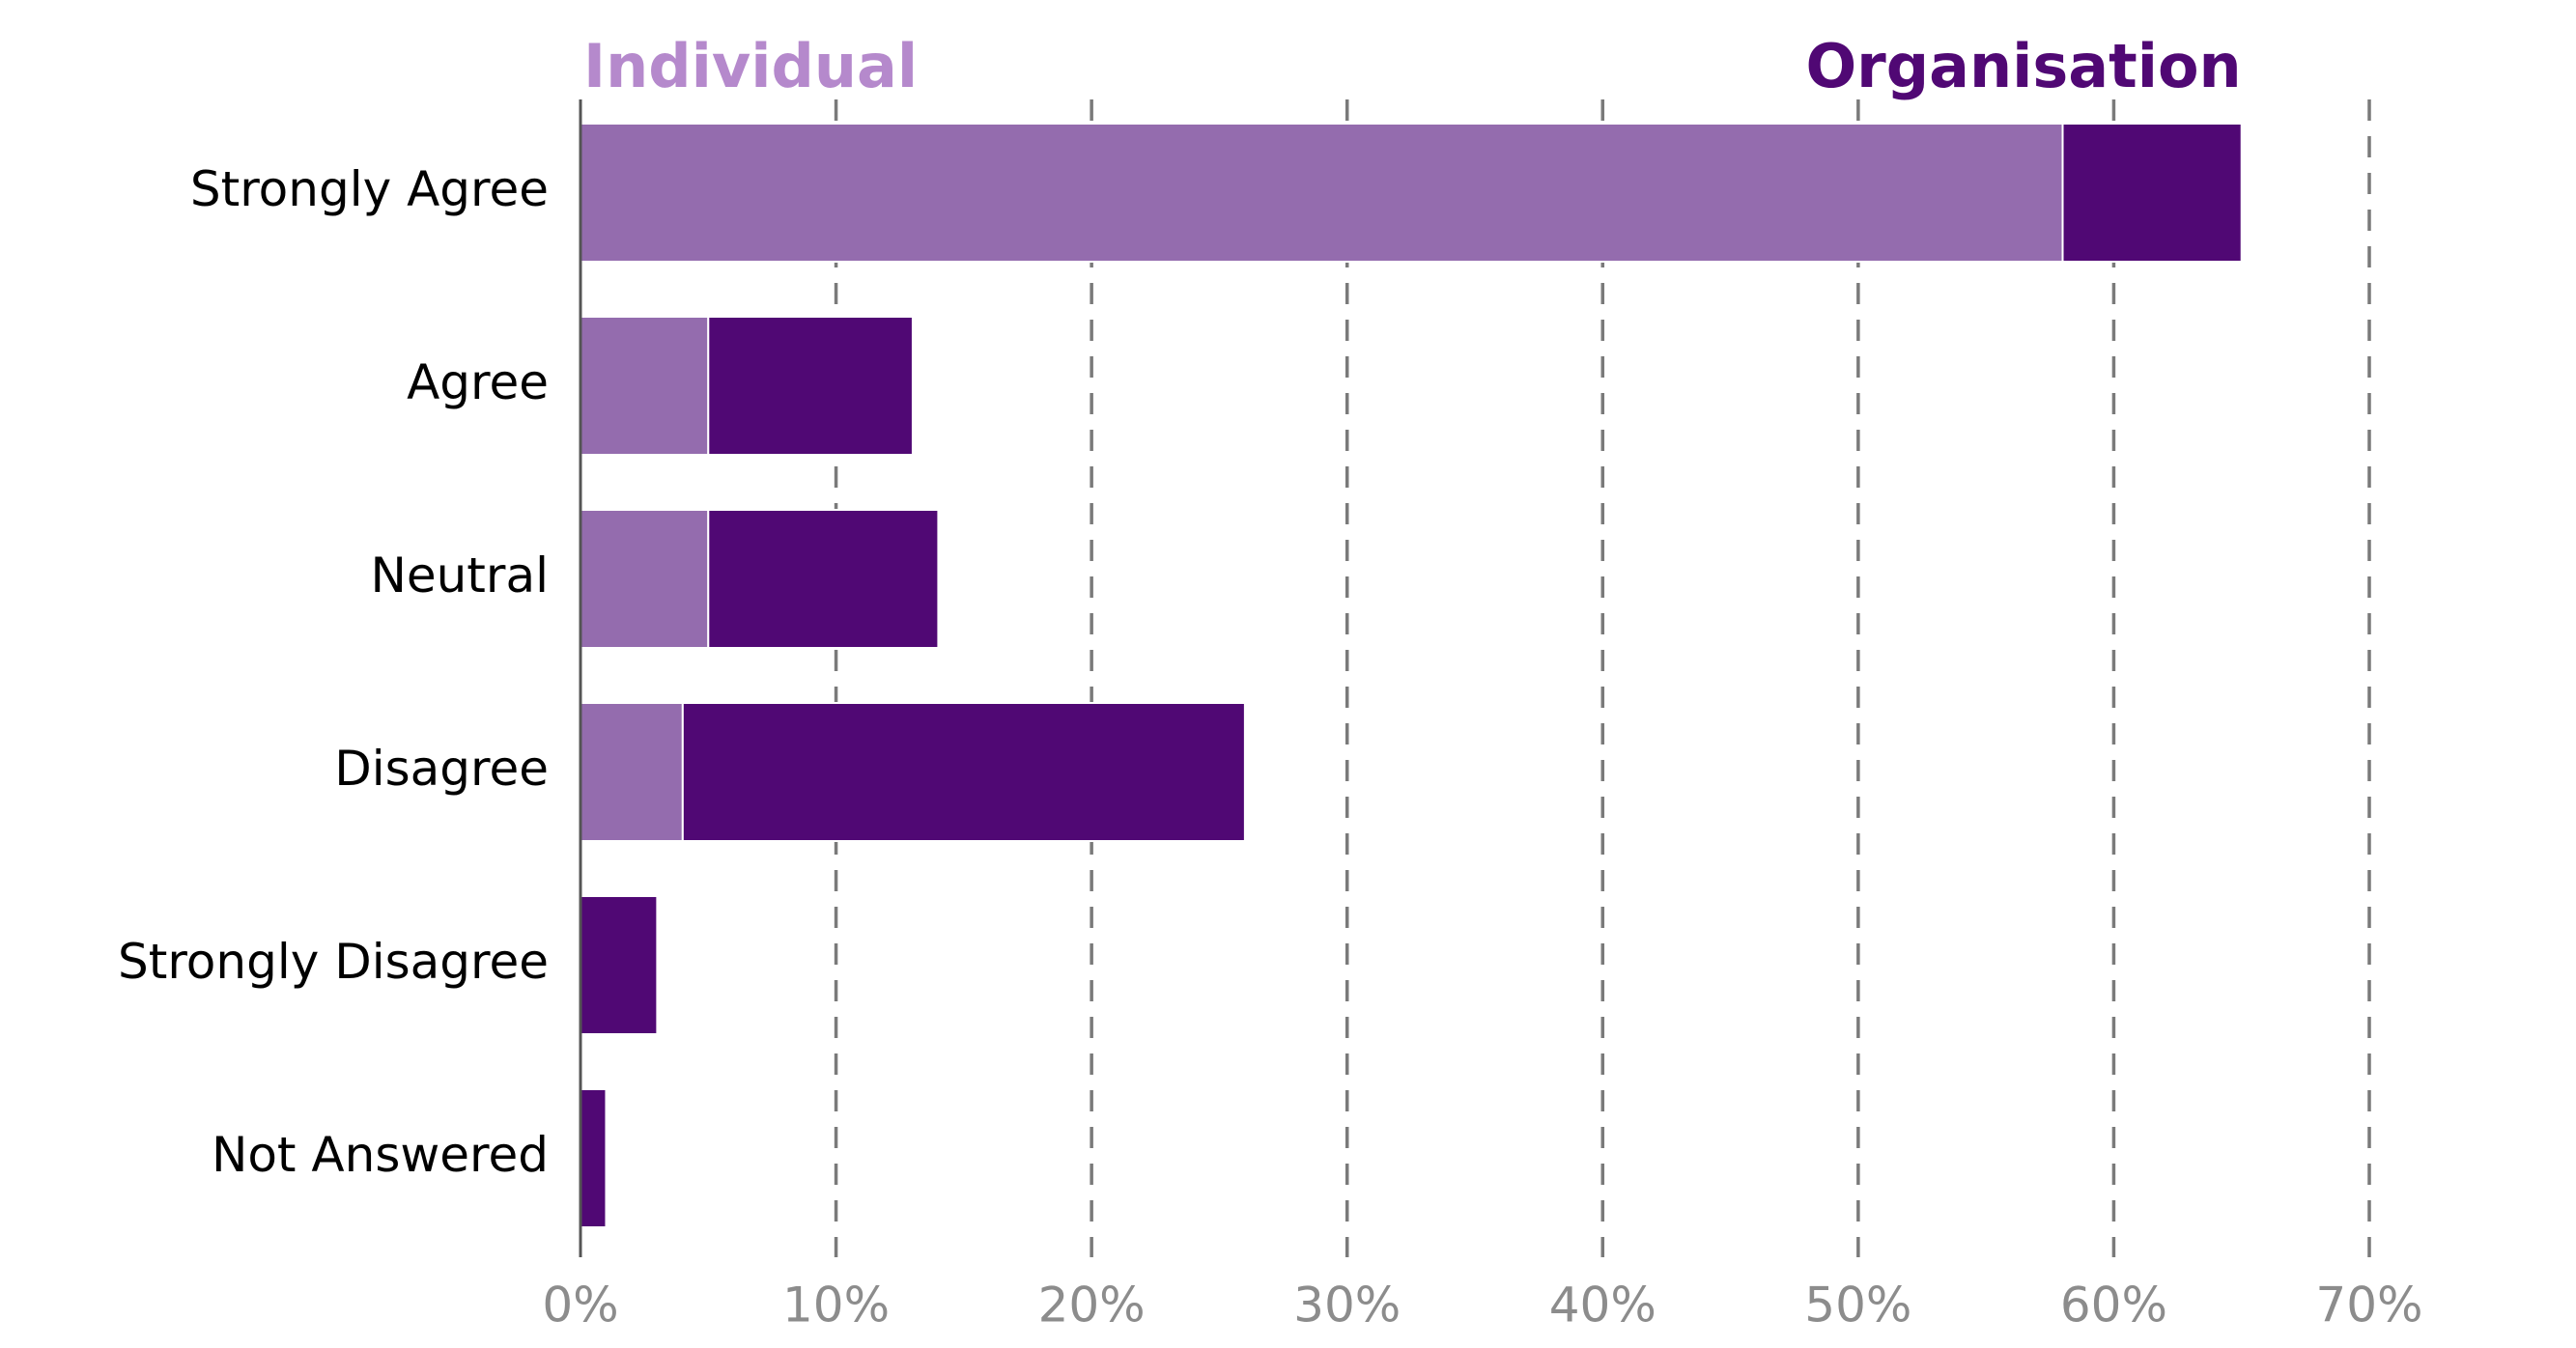 The width and height of the screenshot is (2576, 1348). What do you see at coordinates (2368, 1306) in the screenshot?
I see `x-tick-70pct: 70%` at bounding box center [2368, 1306].